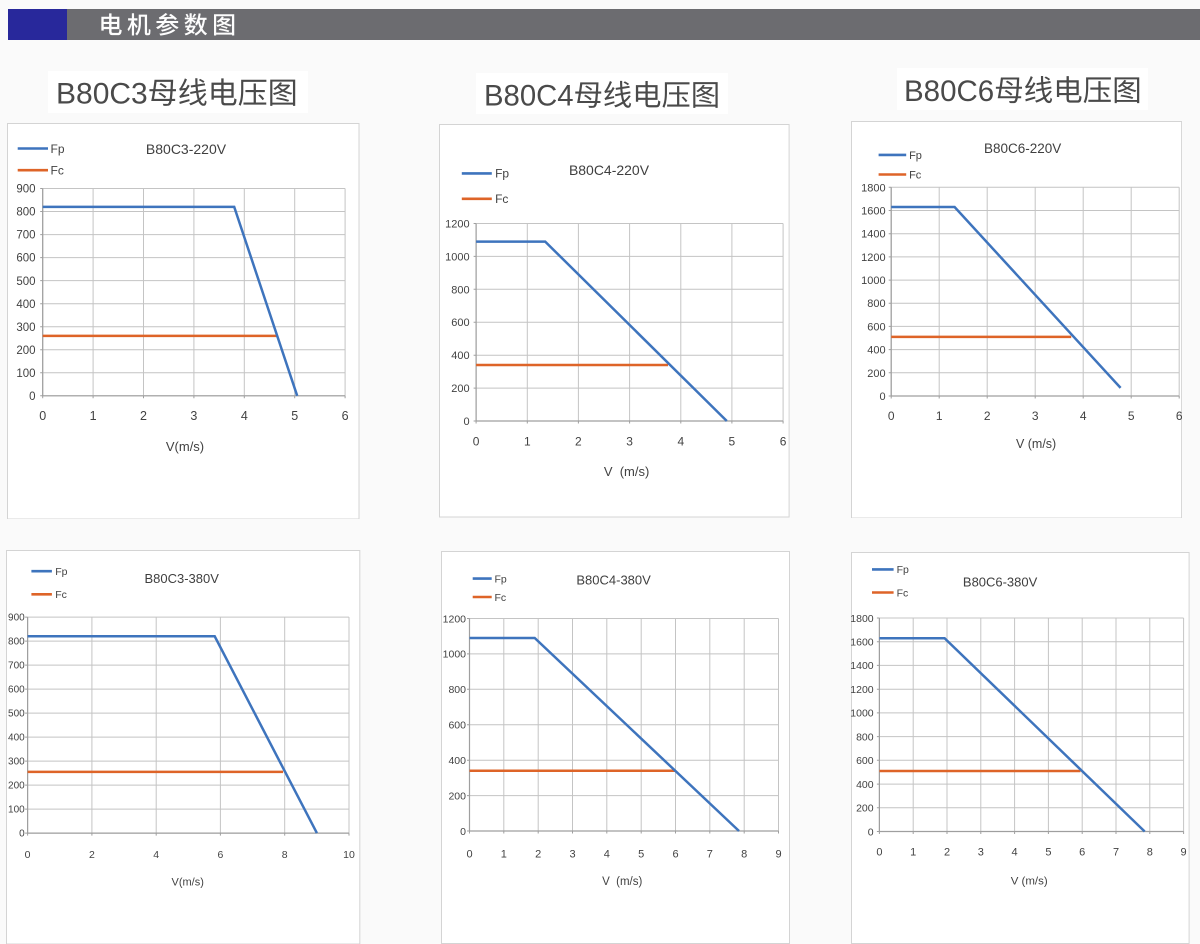 This screenshot has width=1200, height=944. What do you see at coordinates (609, 170) in the screenshot?
I see `svg-text: B80C4-220V` at bounding box center [609, 170].